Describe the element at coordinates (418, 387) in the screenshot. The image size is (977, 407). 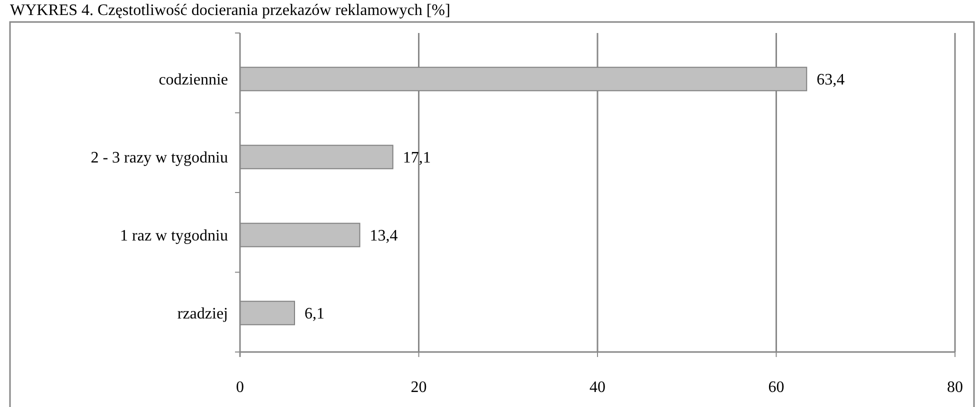
I see `x-tick-label: 20` at that location.